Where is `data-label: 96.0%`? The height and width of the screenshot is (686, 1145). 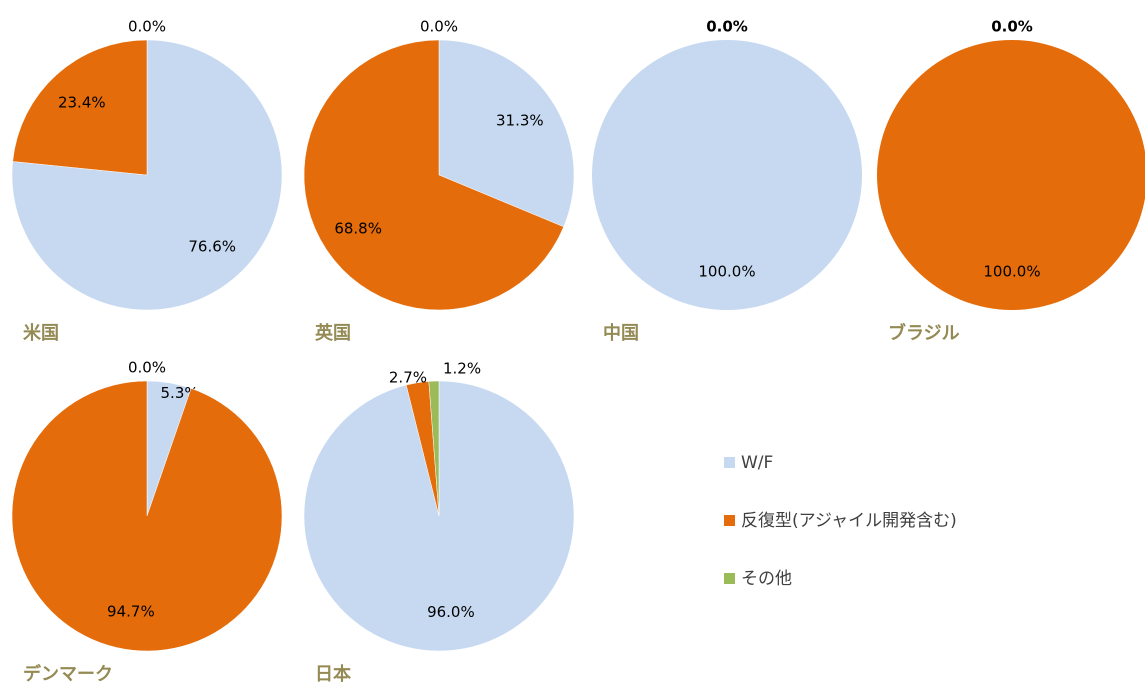 data-label: 96.0% is located at coordinates (451, 612).